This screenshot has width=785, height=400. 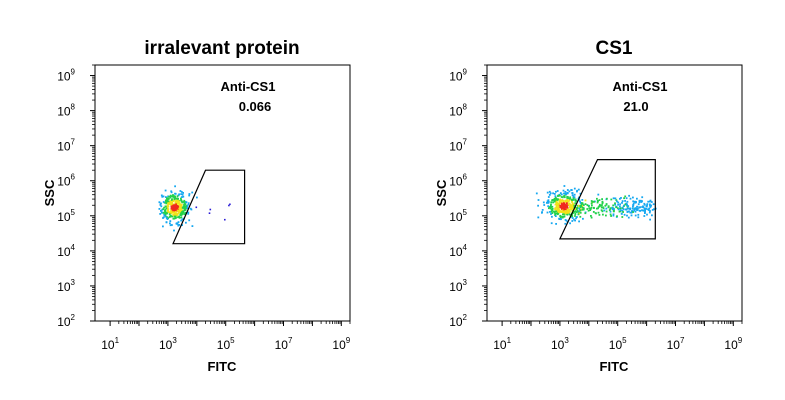 What do you see at coordinates (66, 146) in the screenshot?
I see `y-tick-label: 10⁷` at bounding box center [66, 146].